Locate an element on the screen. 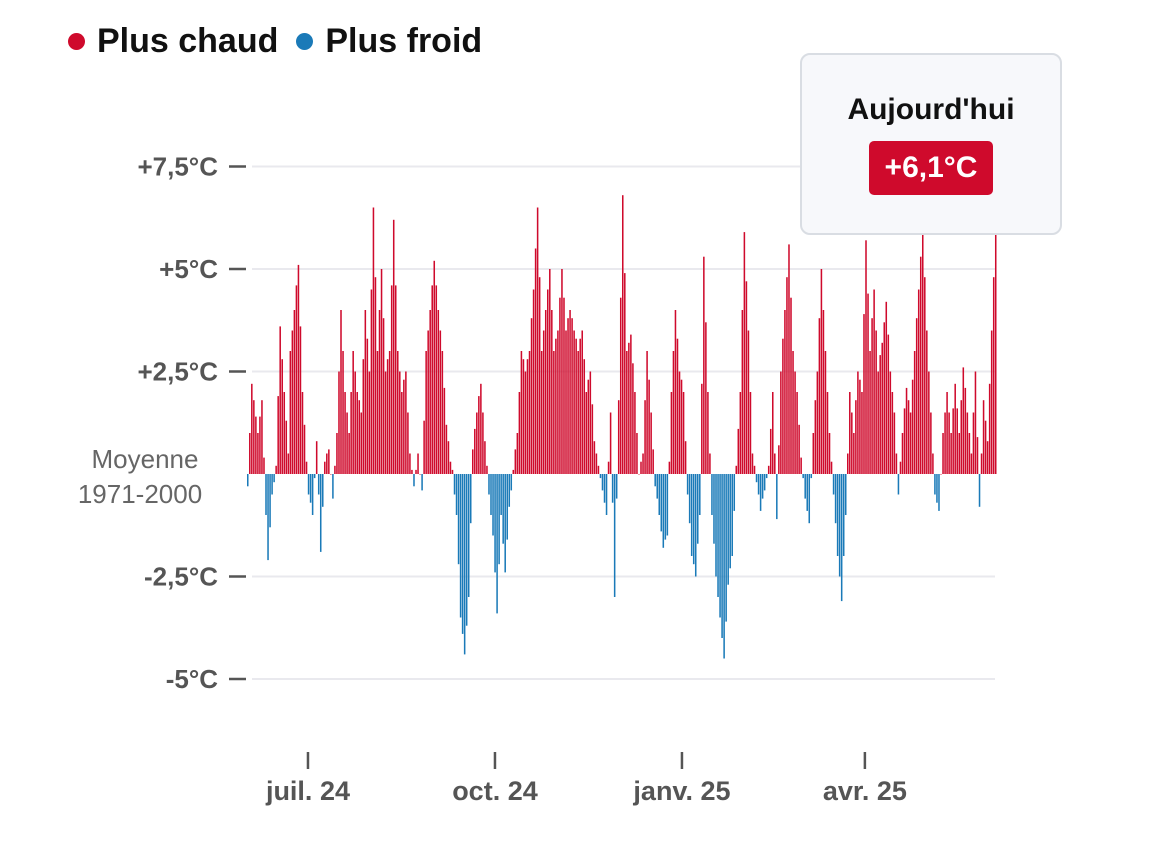 This screenshot has height=844, width=1152. baseline-label-line-1: Moyenne is located at coordinates (145, 459).